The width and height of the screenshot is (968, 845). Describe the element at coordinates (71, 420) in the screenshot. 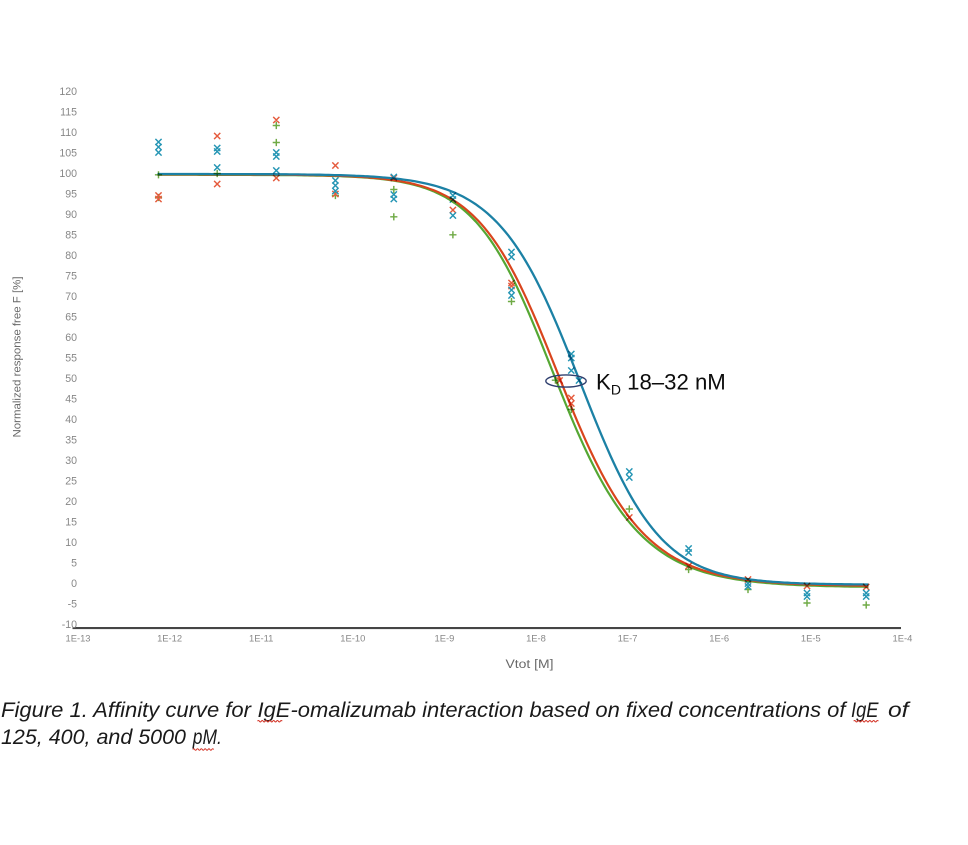

I see `svg-text: 40` at that location.